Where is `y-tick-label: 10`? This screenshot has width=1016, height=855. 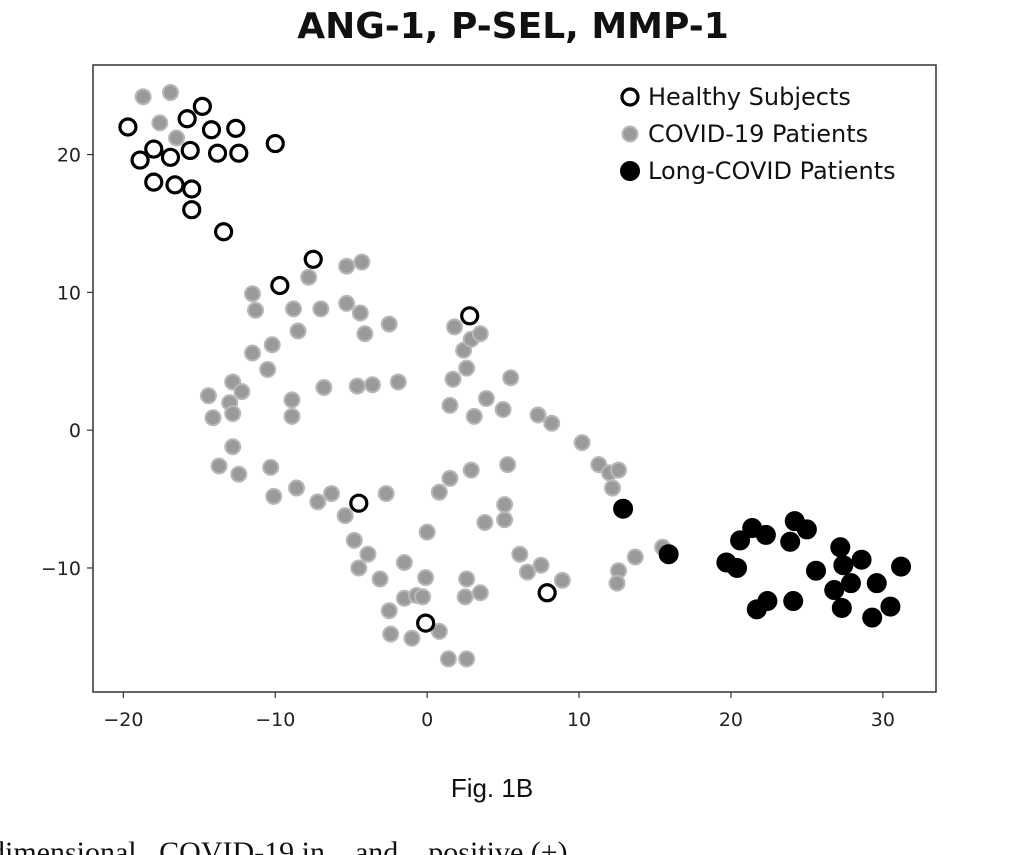 y-tick-label: 10 is located at coordinates (69, 293).